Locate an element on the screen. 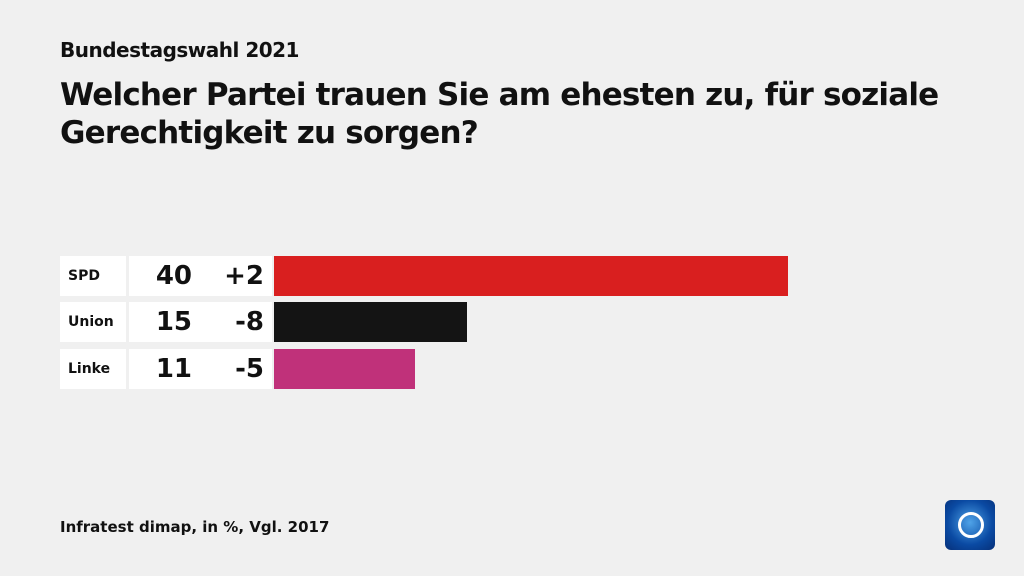 Image resolution: width=1024 pixels, height=576 pixels. change-label: -5 is located at coordinates (249, 369).